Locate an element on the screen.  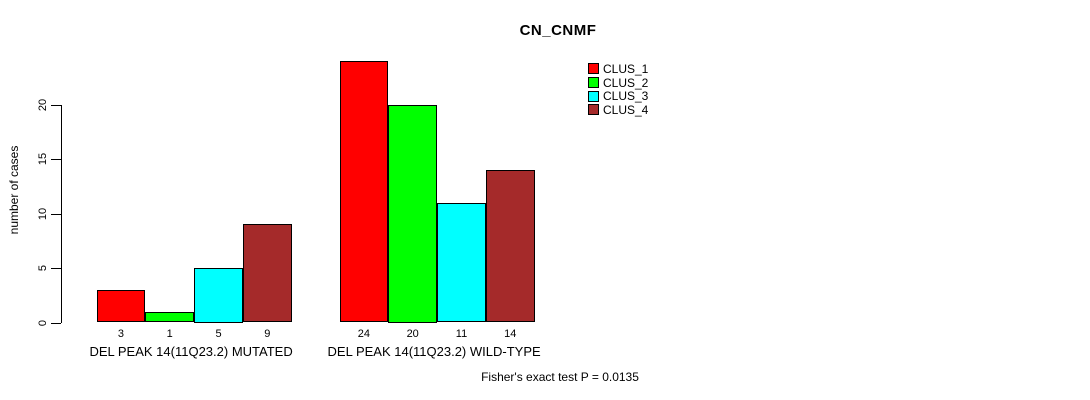
fisher-test-note: Fisher's exact test P = 0.0135 is located at coordinates (560, 377).